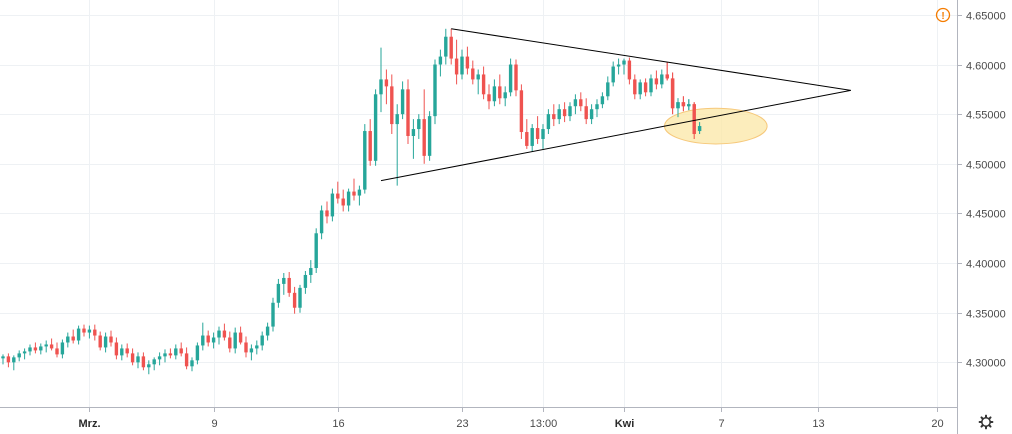  What do you see at coordinates (462, 424) in the screenshot?
I see `time-tick-label: 23` at bounding box center [462, 424].